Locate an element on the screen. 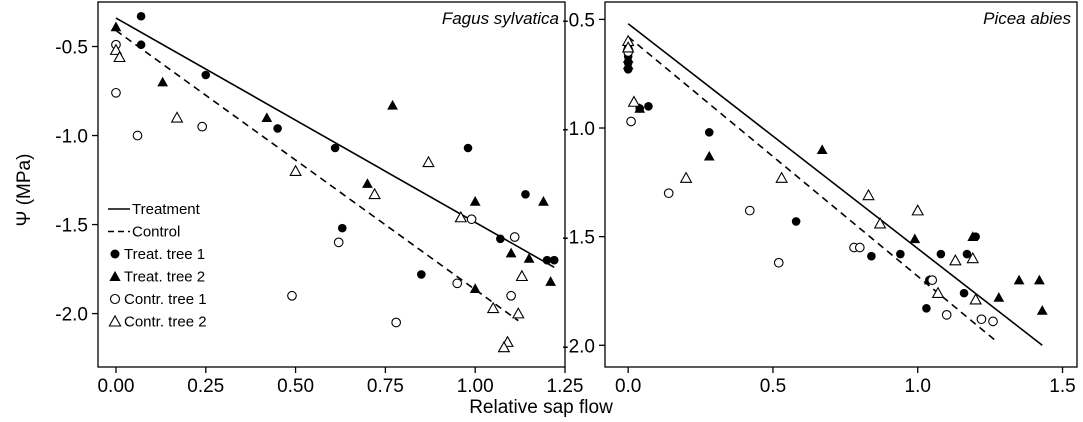 This screenshot has height=422, width=1083. legend-label: Contr. tree 1 is located at coordinates (165, 299).